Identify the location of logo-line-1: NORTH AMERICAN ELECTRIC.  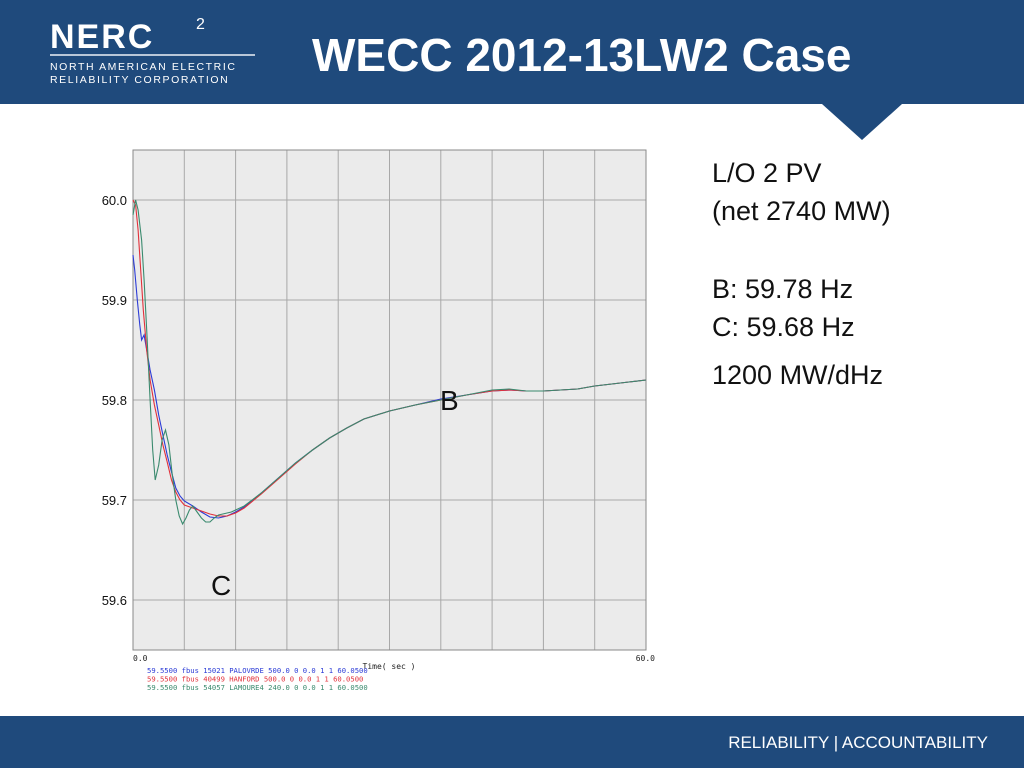
(143, 67).